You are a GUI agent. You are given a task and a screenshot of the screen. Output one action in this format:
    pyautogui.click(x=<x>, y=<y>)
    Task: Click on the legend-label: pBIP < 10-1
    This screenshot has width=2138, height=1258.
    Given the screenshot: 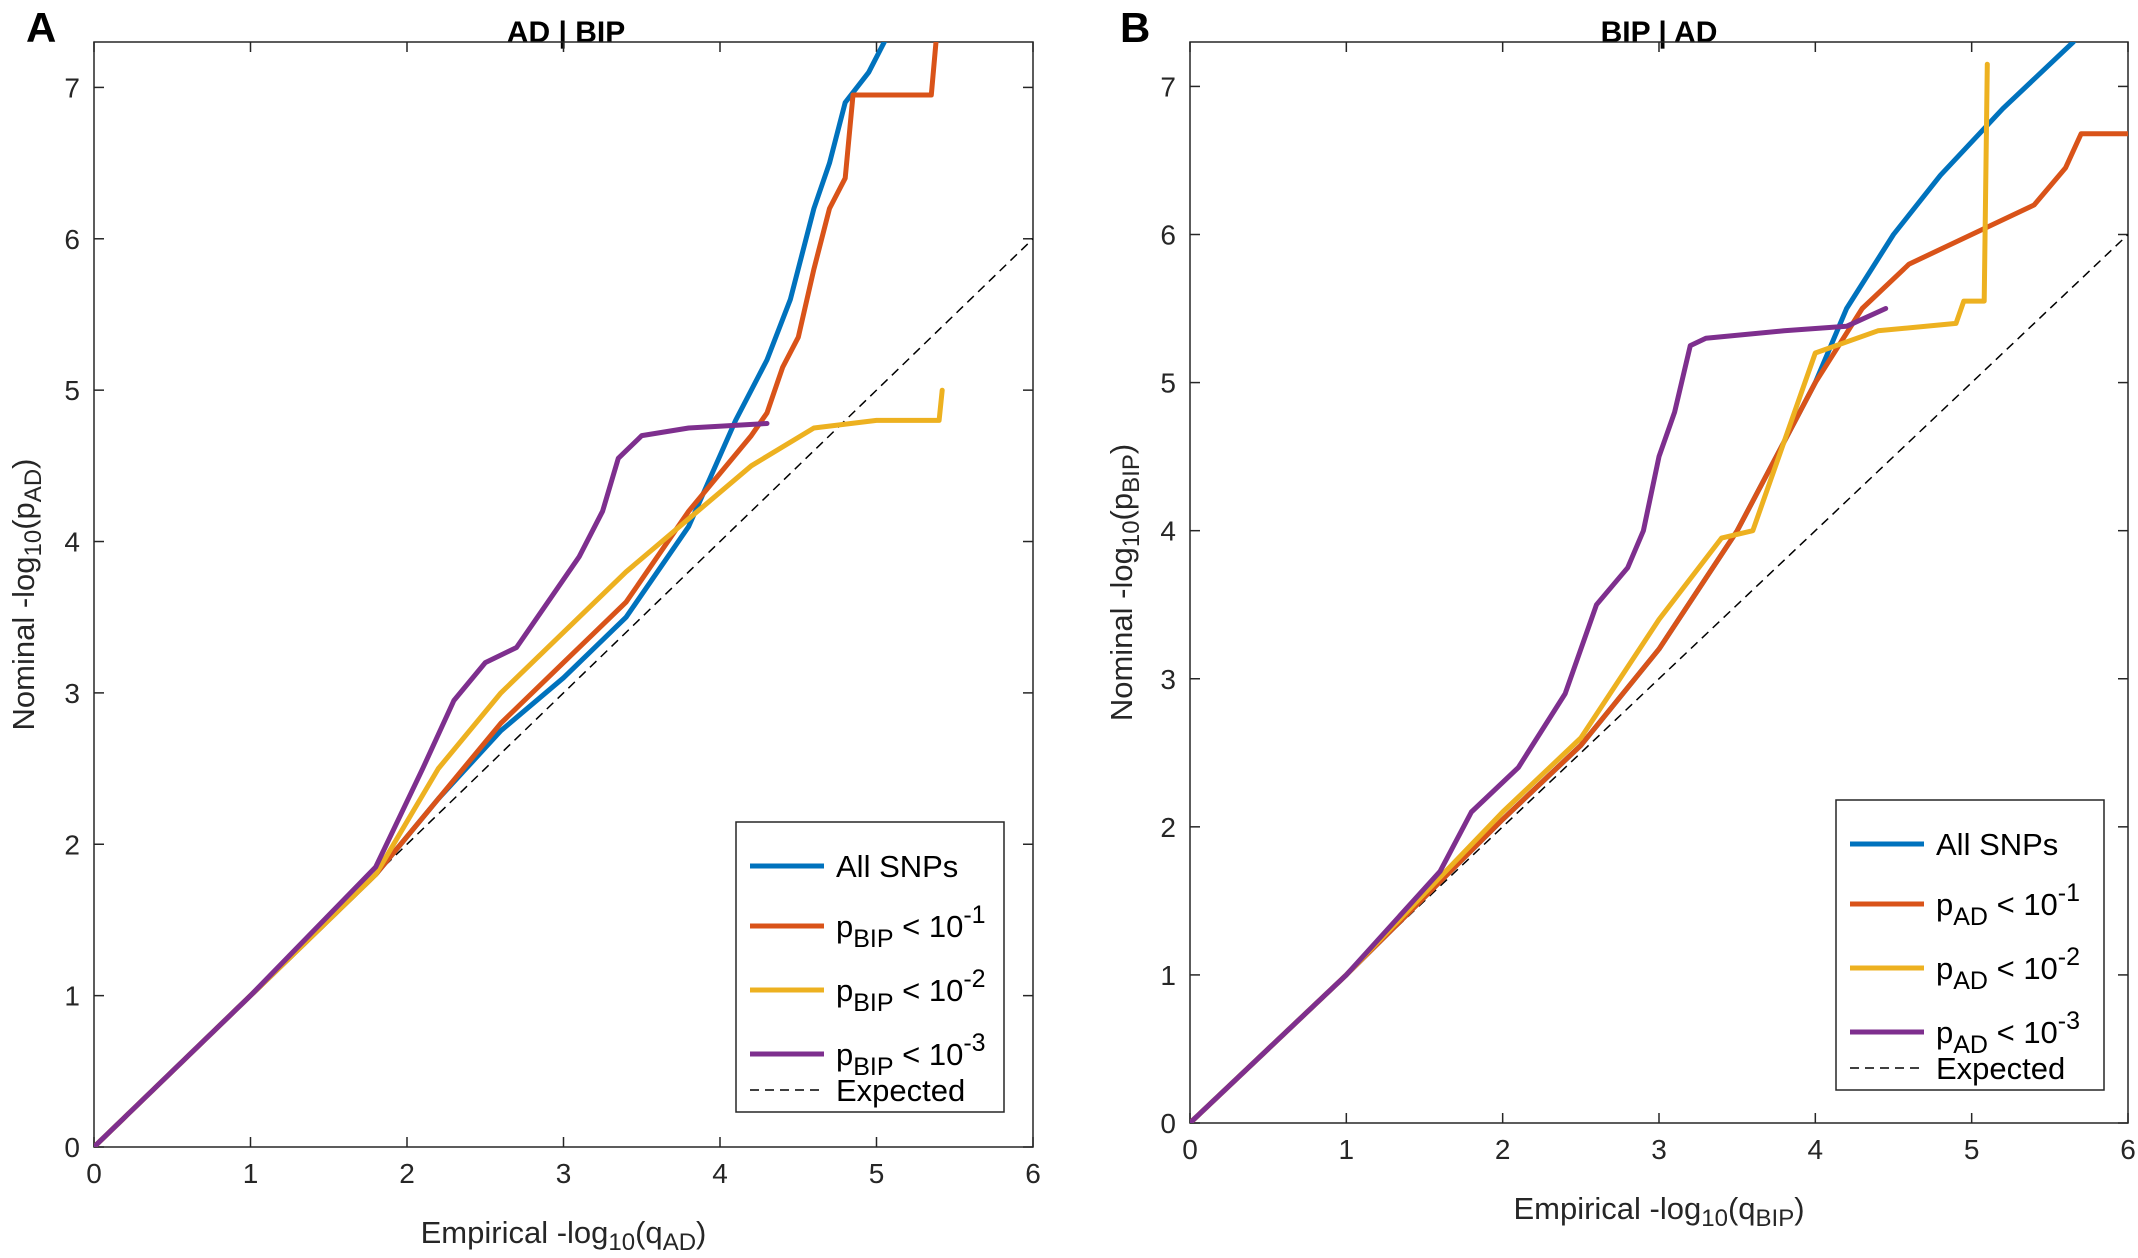 What is the action you would take?
    pyautogui.click(x=911, y=927)
    